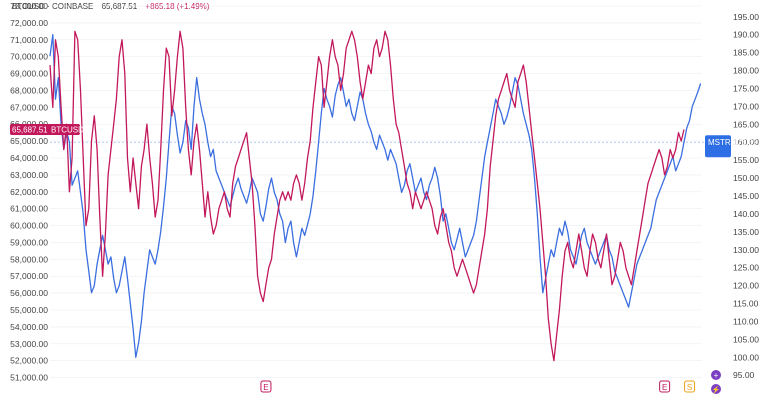 The width and height of the screenshot is (768, 402). I want to click on right-tick-label: 185.00, so click(746, 53).